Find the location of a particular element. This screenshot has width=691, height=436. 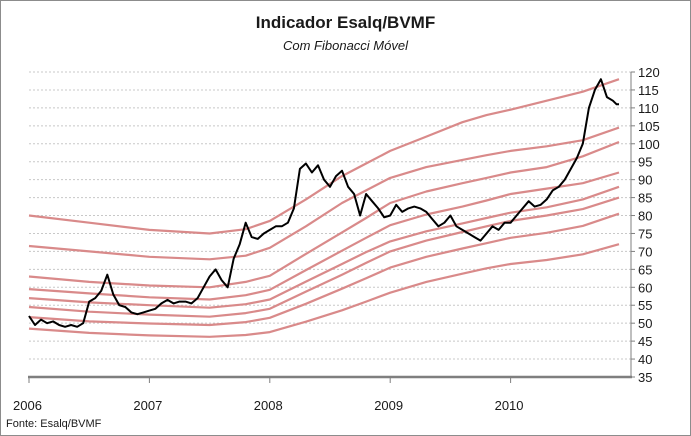

x-tick-label: 2007 is located at coordinates (147, 405).